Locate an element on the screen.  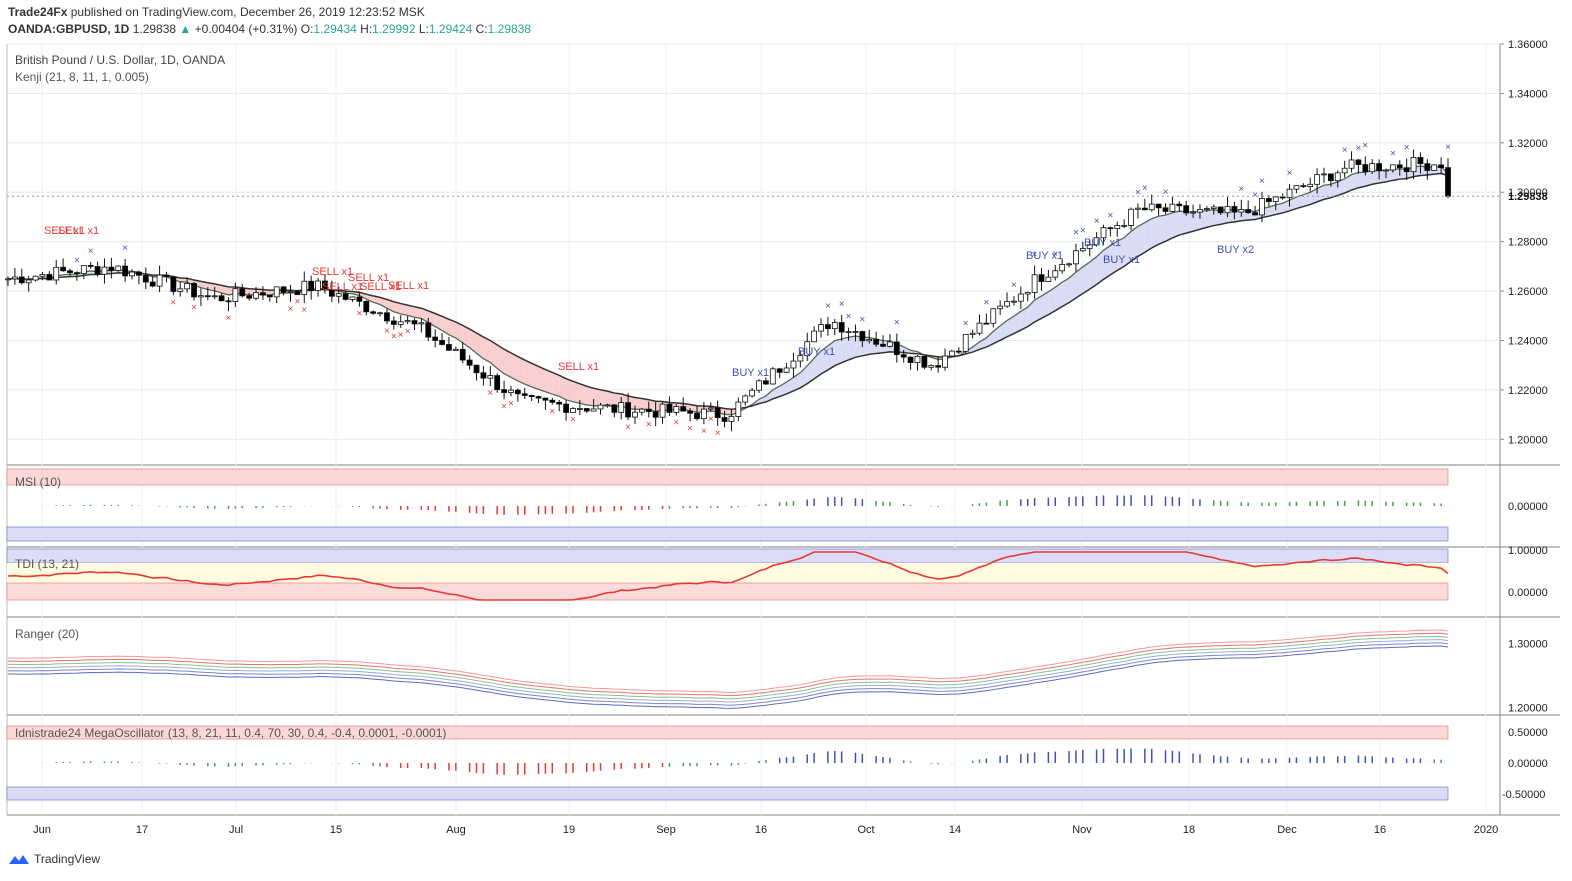
price-tick-label: 1.24000 is located at coordinates (1528, 341).